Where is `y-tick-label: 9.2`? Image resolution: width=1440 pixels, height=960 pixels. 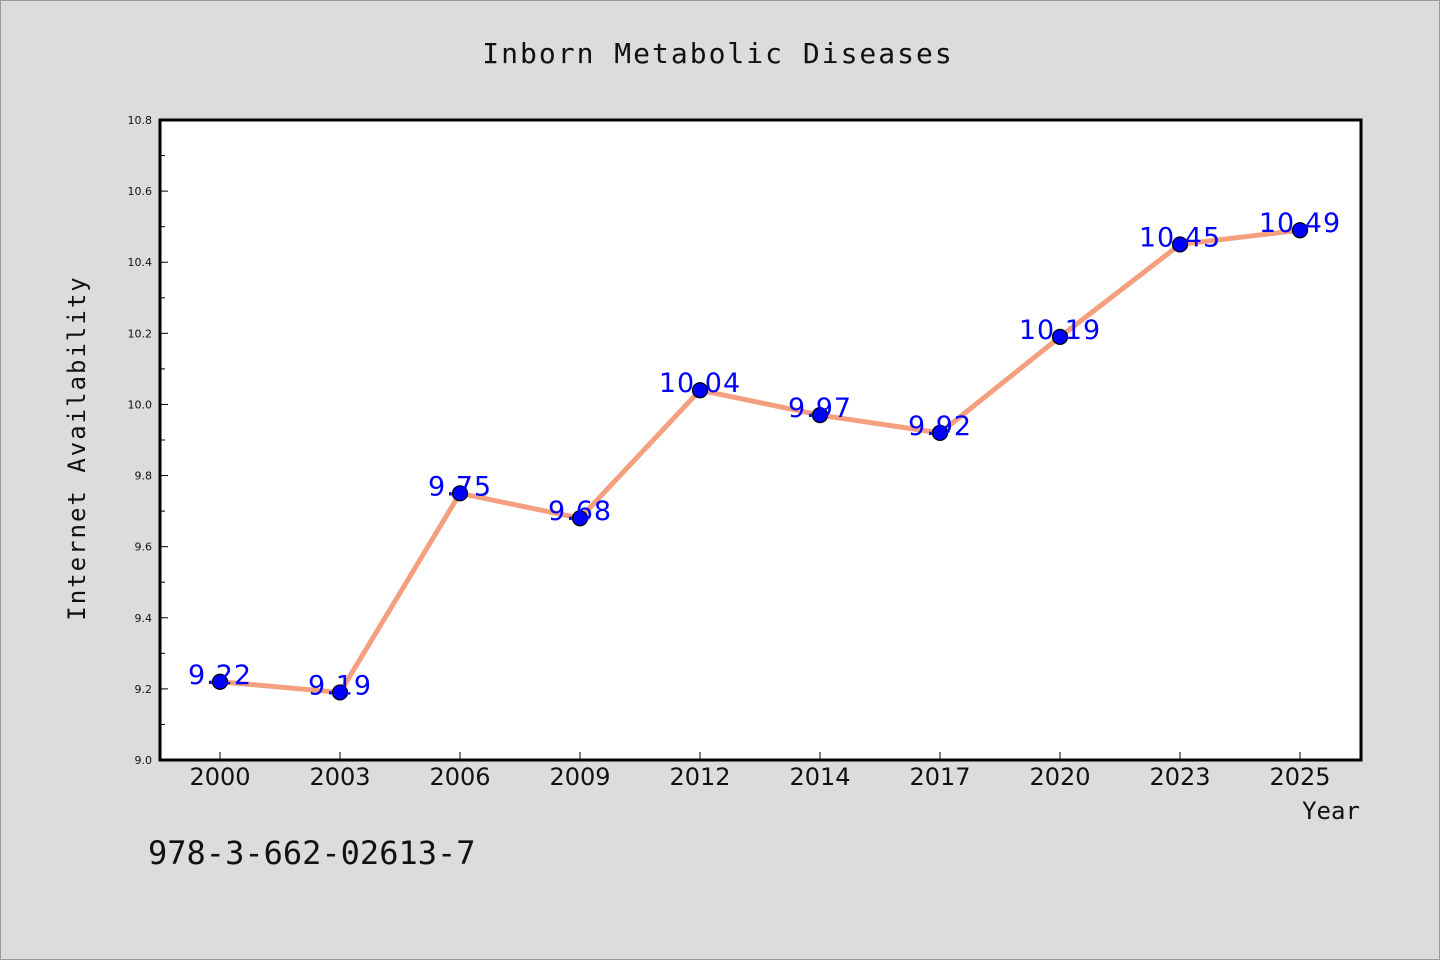 y-tick-label: 9.2 is located at coordinates (144, 689).